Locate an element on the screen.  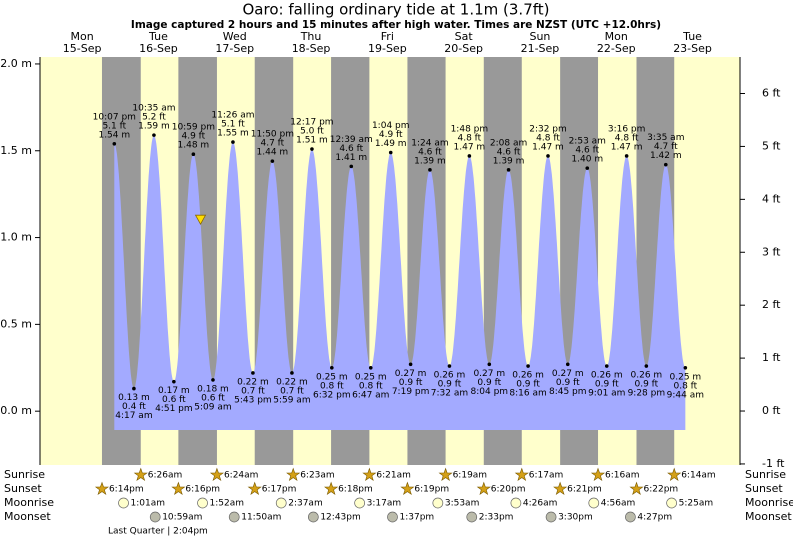
tide-label: 1.39 m is located at coordinates (509, 161).